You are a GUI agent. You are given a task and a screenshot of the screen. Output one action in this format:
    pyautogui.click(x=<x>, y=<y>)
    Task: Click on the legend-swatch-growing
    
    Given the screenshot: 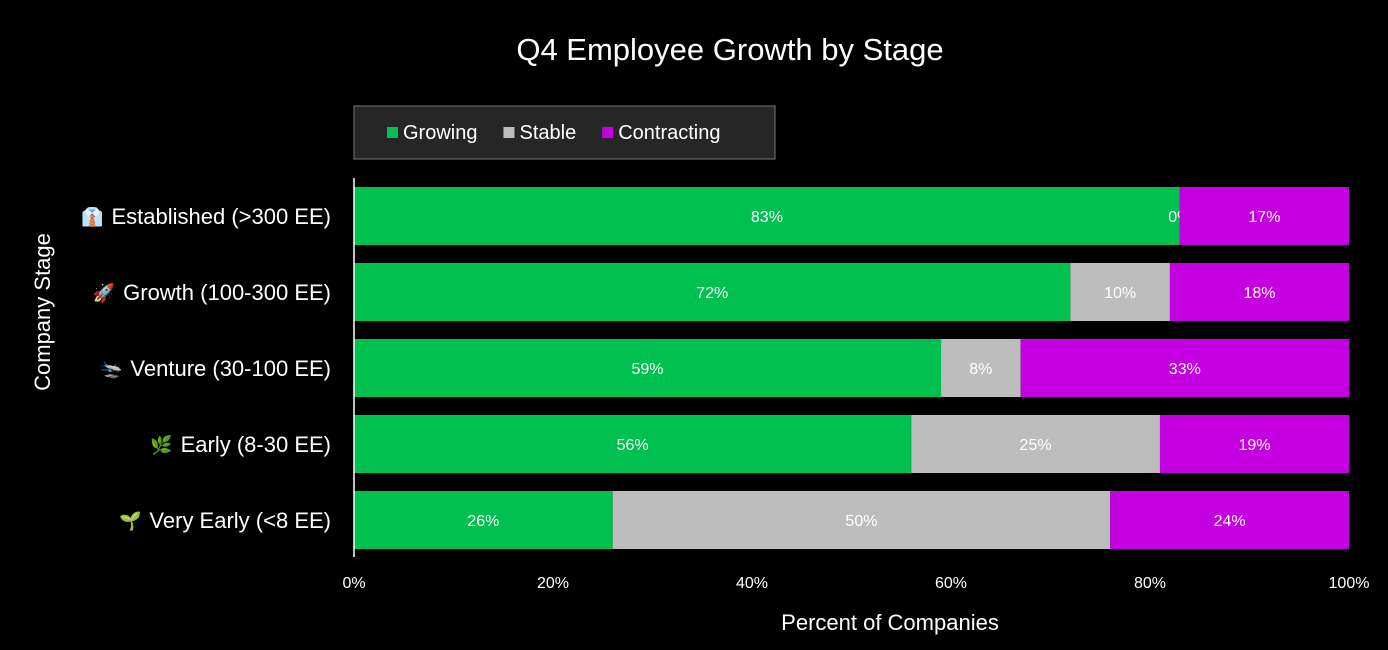 What is the action you would take?
    pyautogui.click(x=392, y=132)
    